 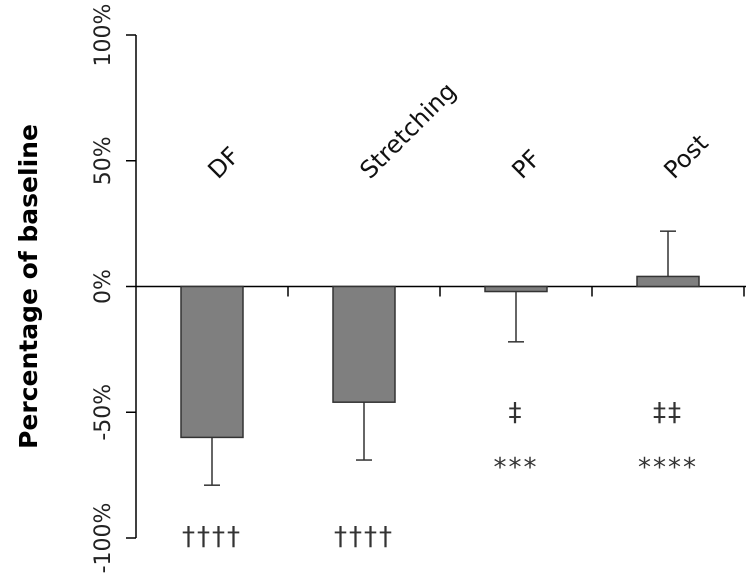 What do you see at coordinates (407, 130) in the screenshot?
I see `category-label: Stretching` at bounding box center [407, 130].